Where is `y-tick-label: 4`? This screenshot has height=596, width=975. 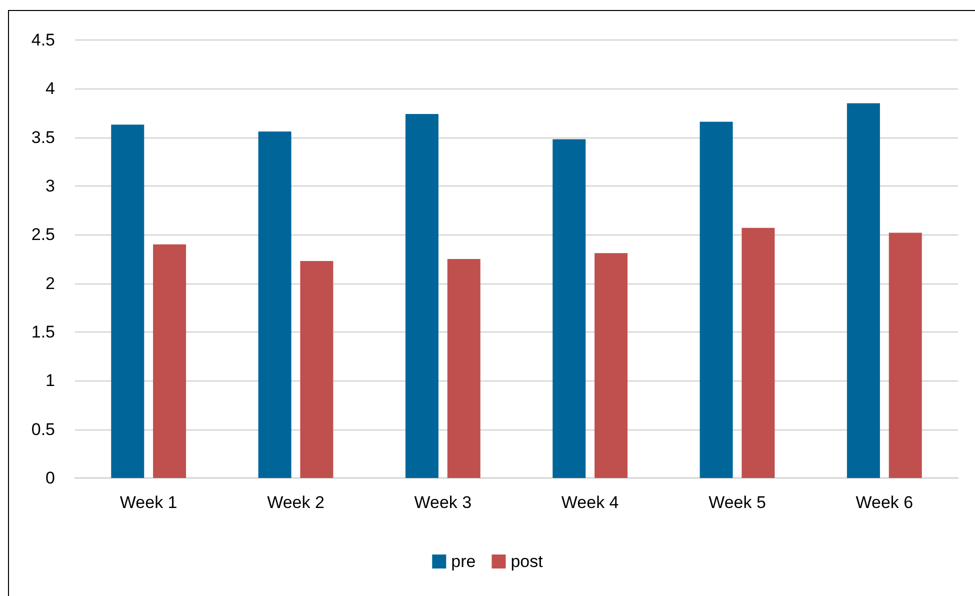 y-tick-label: 4 is located at coordinates (50, 88).